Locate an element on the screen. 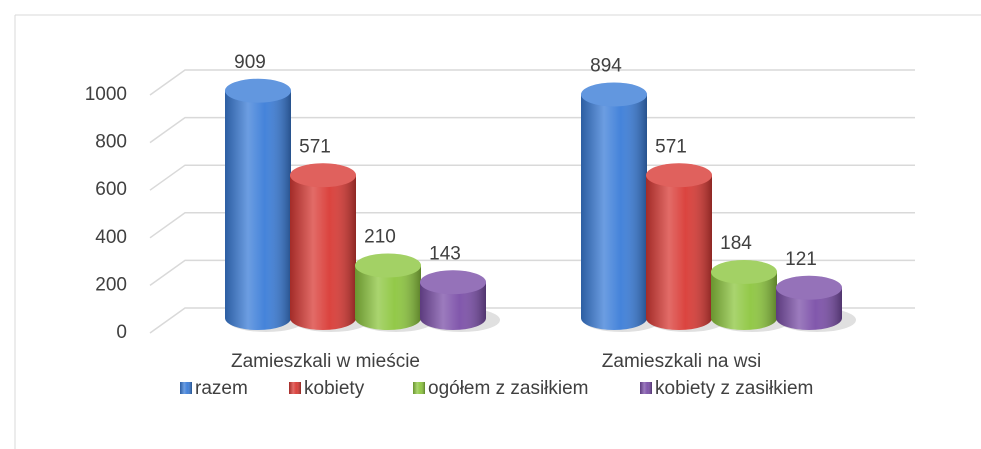 This screenshot has width=981, height=449. y-tick-label: 0 is located at coordinates (121, 332).